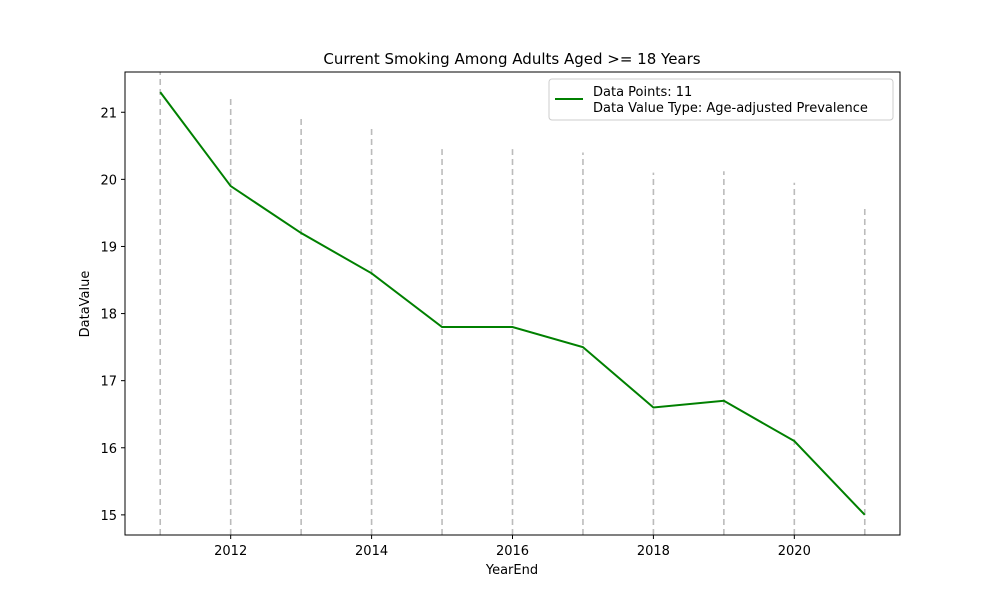  Describe the element at coordinates (108, 315) in the screenshot. I see `y-tick-label-18: 18` at that location.